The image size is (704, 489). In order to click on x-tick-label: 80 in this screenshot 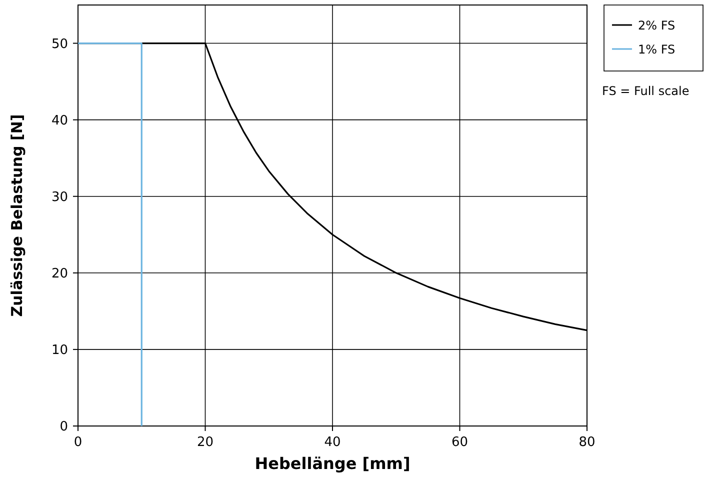, I will do `click(587, 442)`.